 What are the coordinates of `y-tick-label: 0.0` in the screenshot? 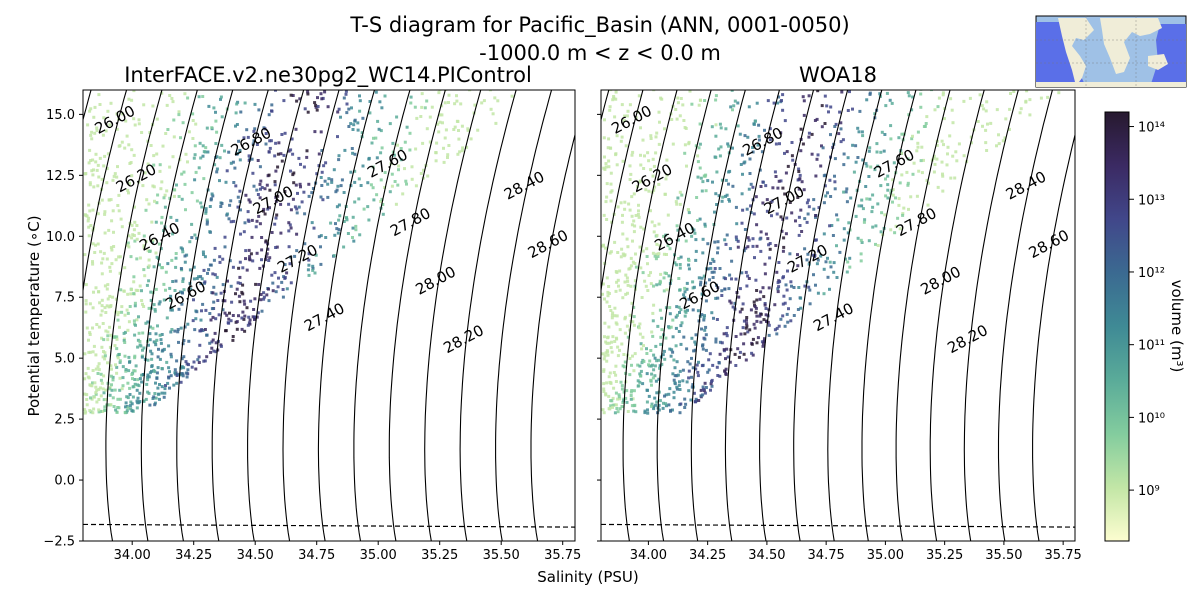 It's located at (64, 481).